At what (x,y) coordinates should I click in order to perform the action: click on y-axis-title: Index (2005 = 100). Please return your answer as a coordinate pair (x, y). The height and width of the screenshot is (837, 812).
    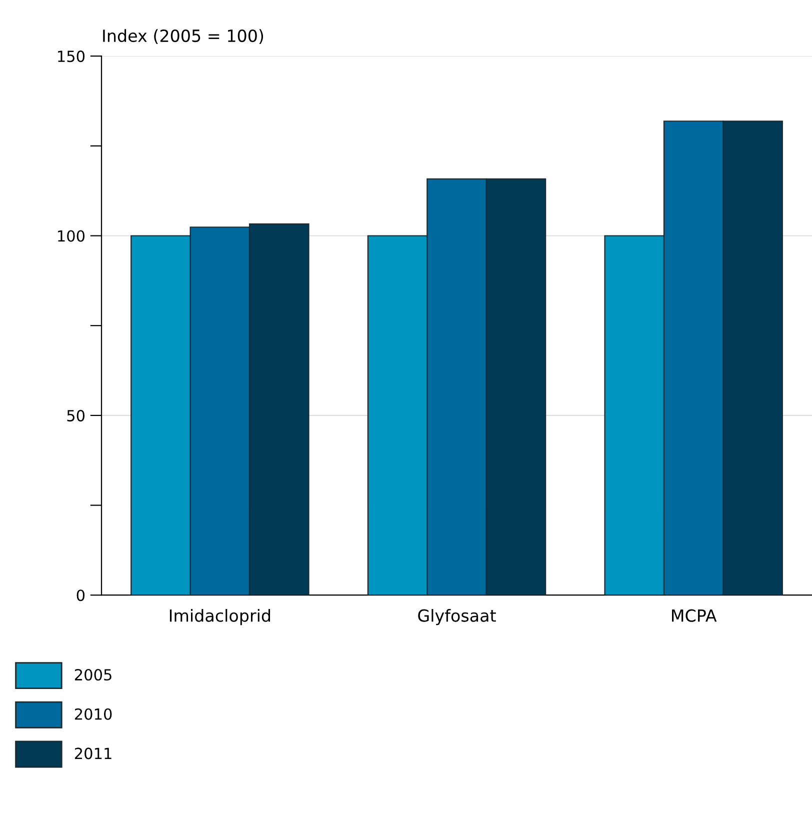
    Looking at the image, I should click on (183, 36).